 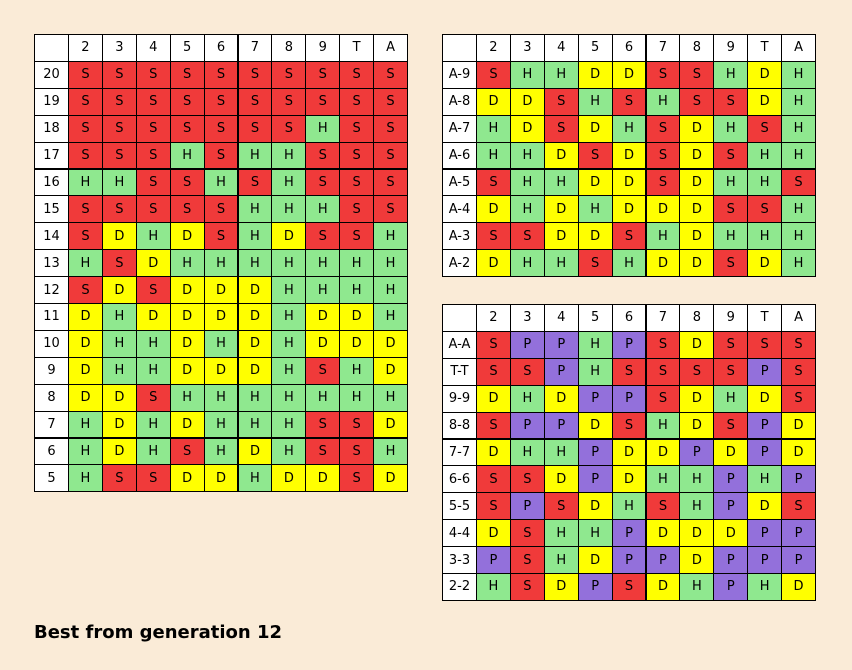 What do you see at coordinates (459, 155) in the screenshot?
I see `row-label: A-6` at bounding box center [459, 155].